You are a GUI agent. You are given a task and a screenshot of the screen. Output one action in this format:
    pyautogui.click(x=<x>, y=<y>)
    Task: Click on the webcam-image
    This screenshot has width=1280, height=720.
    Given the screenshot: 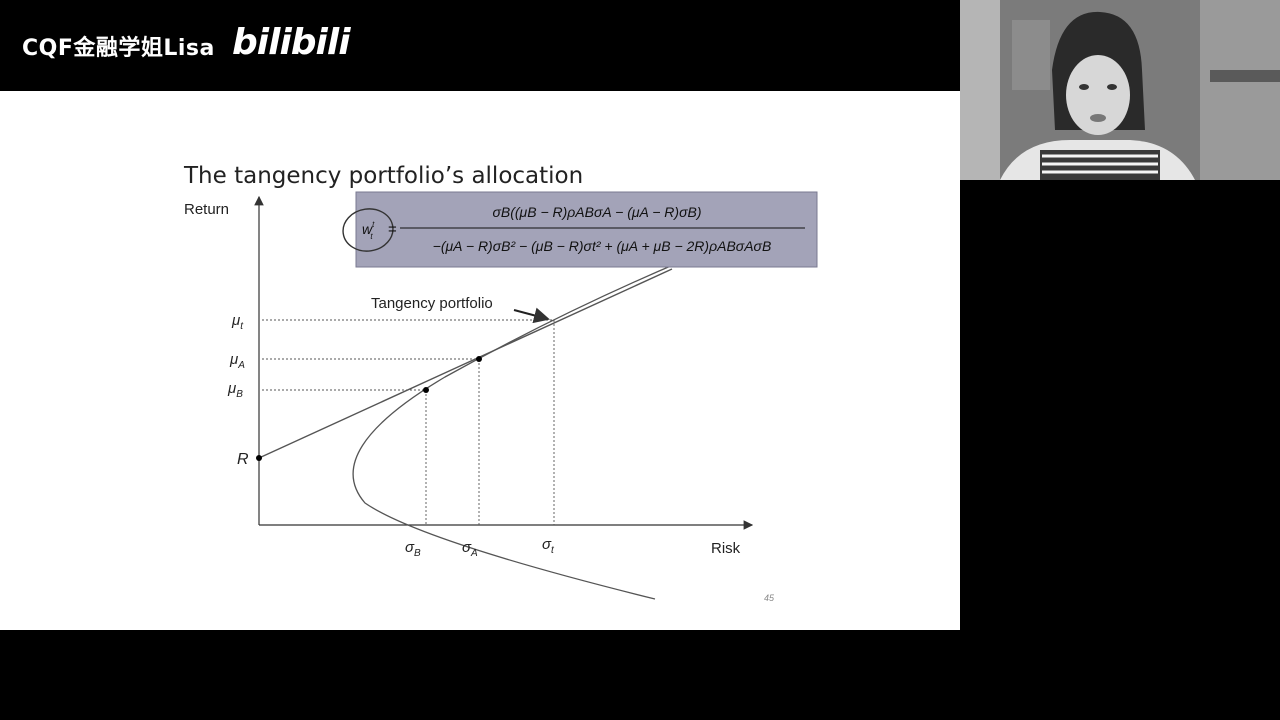 What is the action you would take?
    pyautogui.click(x=1120, y=90)
    